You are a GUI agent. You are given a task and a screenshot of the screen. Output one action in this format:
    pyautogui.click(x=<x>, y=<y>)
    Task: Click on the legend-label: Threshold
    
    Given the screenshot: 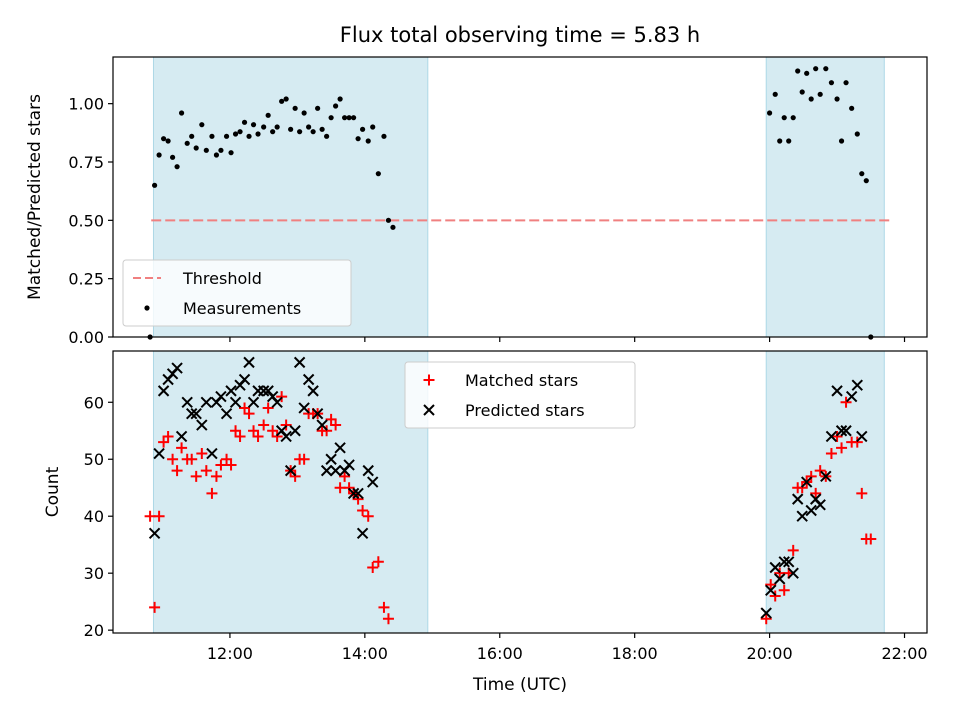 What is the action you would take?
    pyautogui.click(x=222, y=278)
    